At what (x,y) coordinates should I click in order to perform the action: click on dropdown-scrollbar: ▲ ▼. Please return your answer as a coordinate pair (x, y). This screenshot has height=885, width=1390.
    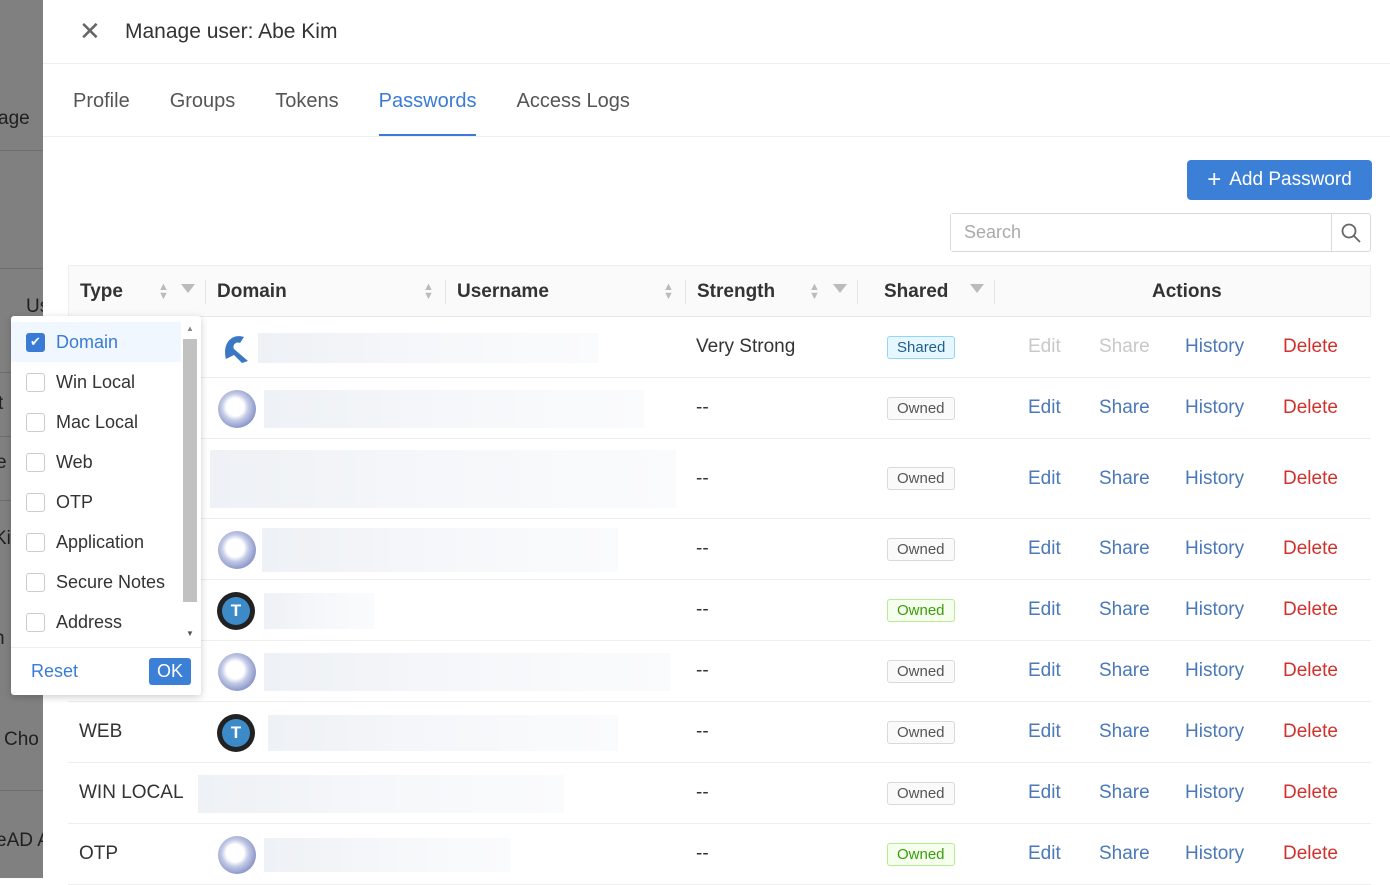
    Looking at the image, I should click on (190, 484).